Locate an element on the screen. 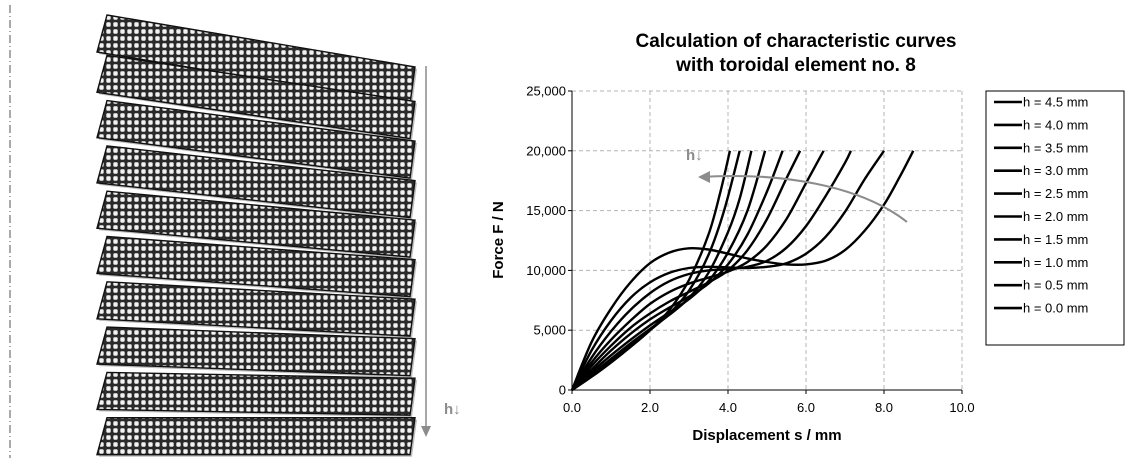 The image size is (1128, 468). legend-box is located at coordinates (1055, 218).